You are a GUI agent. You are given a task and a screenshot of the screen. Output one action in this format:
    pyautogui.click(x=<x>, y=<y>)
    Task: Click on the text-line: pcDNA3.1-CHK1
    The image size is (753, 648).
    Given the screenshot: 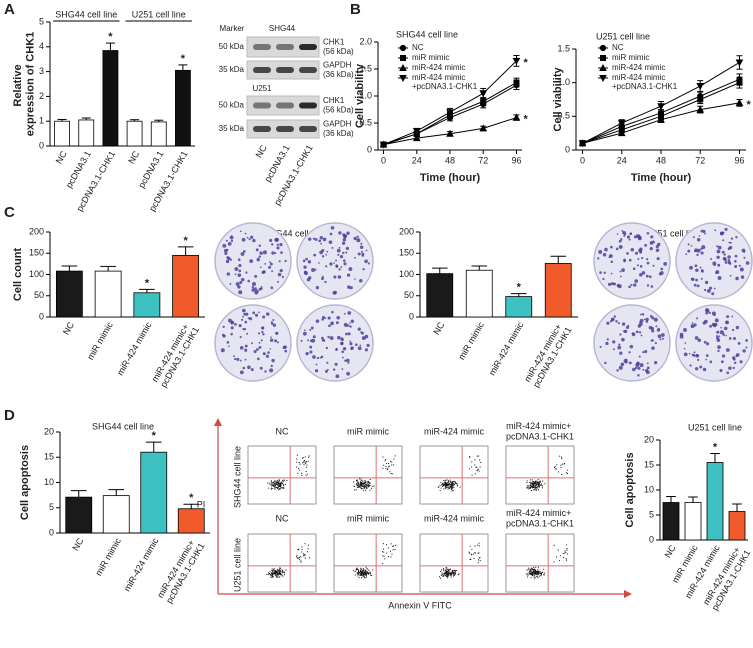 What is the action you would take?
    pyautogui.click(x=540, y=437)
    